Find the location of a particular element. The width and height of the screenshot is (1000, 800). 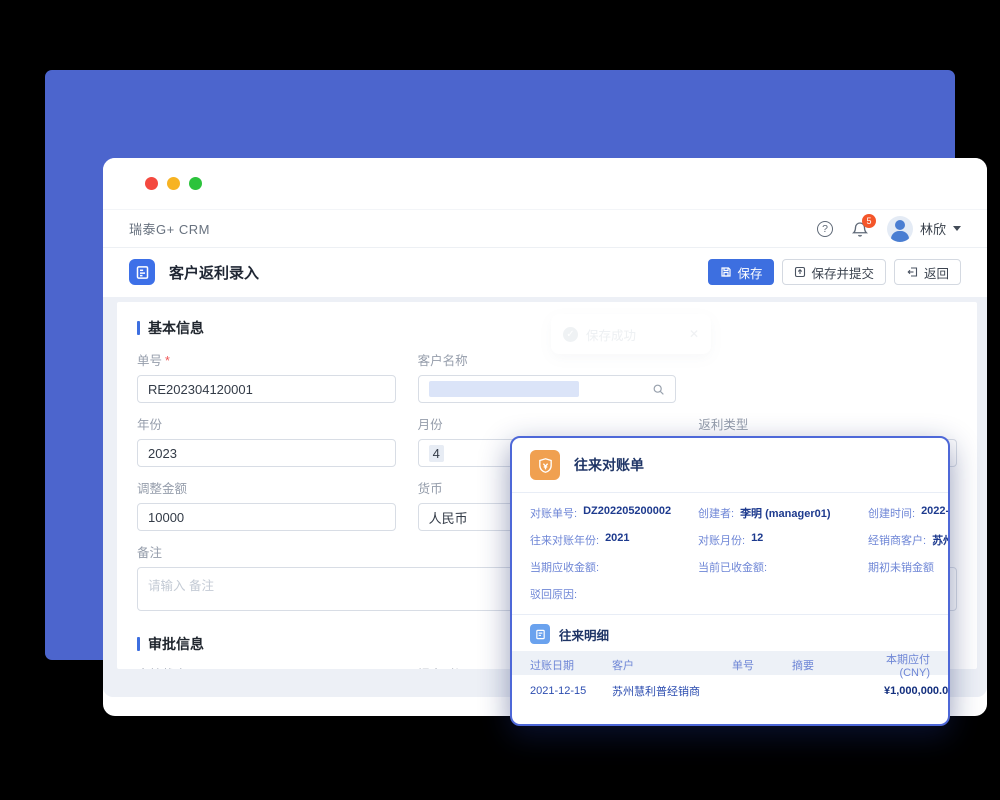

statement-field: 对账月份: 12 is located at coordinates (731, 539).